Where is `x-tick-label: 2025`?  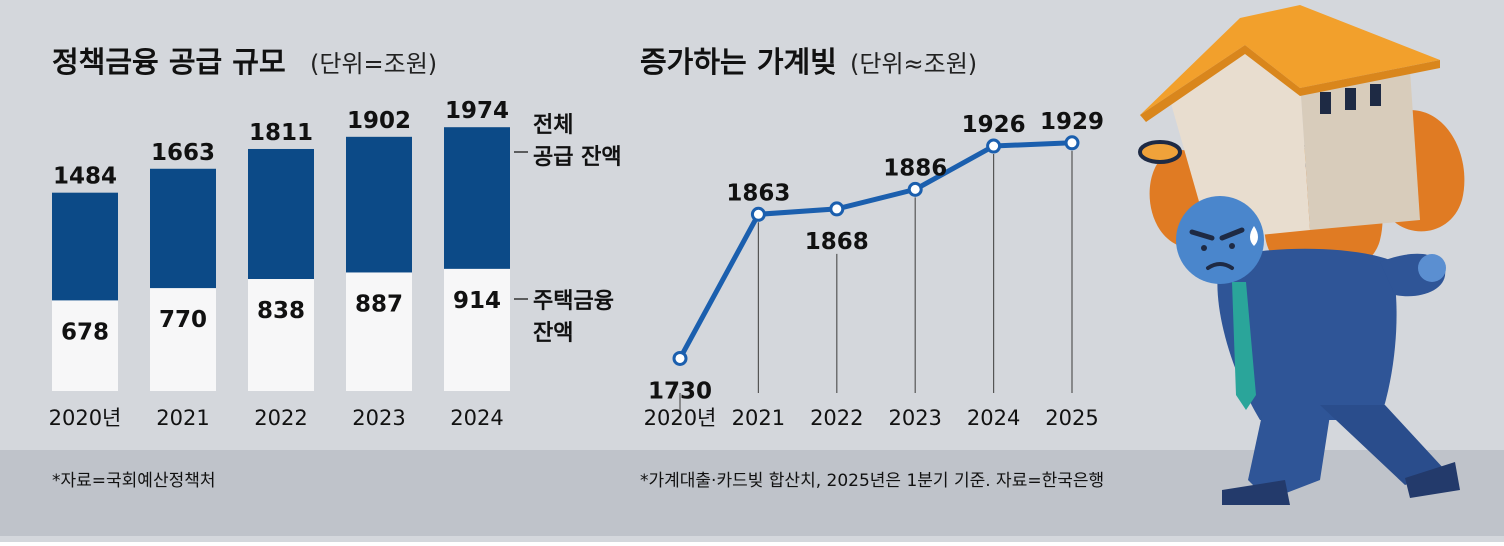 x-tick-label: 2025 is located at coordinates (1071, 418).